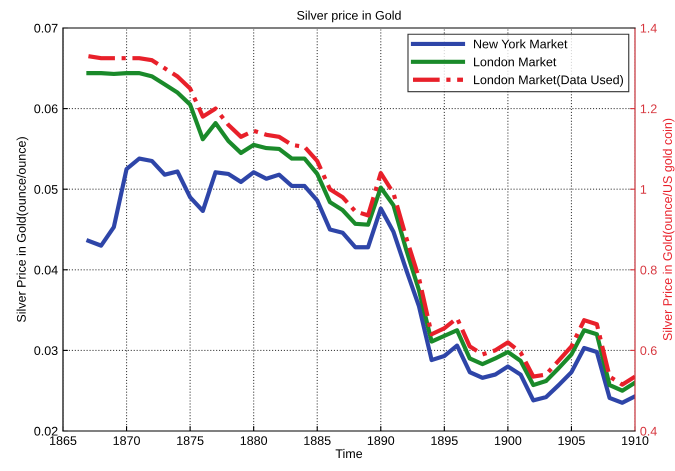 This screenshot has height=471, width=675. Describe the element at coordinates (648, 109) in the screenshot. I see `y2-tick-label: 1.2` at that location.